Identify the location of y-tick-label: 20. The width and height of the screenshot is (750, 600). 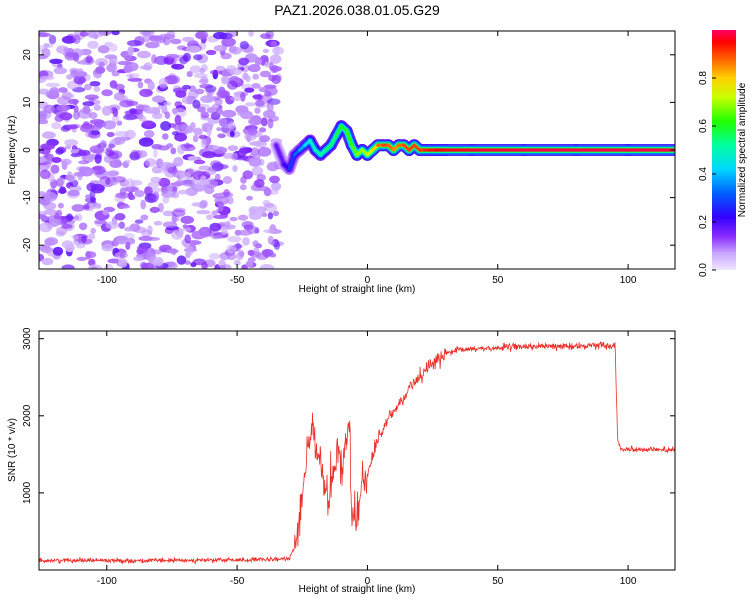
(27, 55).